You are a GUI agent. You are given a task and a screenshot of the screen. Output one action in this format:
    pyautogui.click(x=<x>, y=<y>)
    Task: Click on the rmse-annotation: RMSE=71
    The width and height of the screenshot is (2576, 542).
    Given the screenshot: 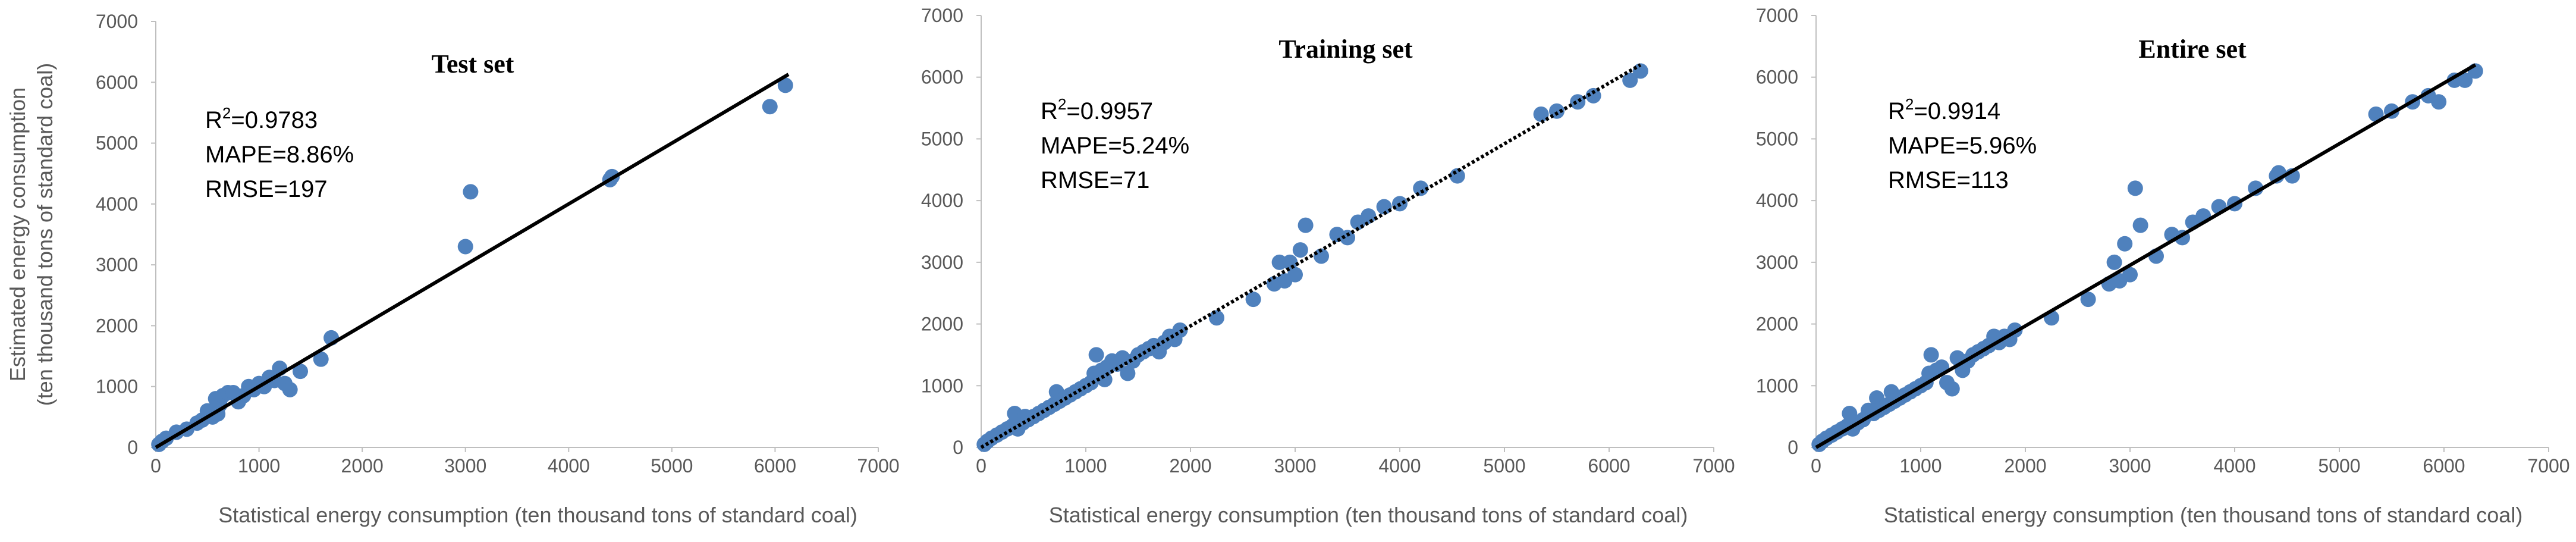 What is the action you would take?
    pyautogui.click(x=1095, y=180)
    